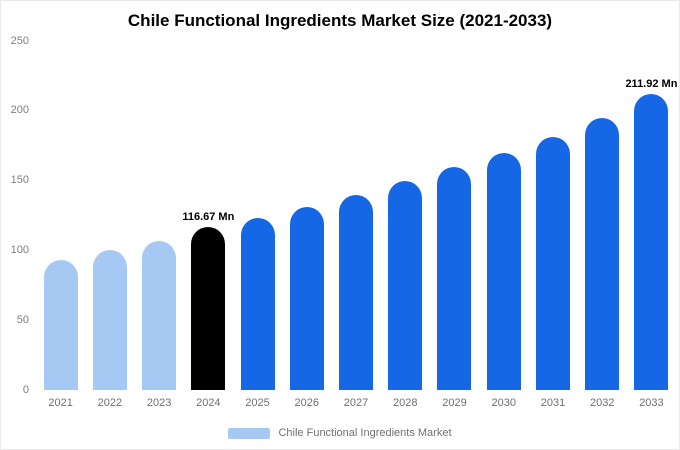  Describe the element at coordinates (365, 433) in the screenshot. I see `legend-label: Chile Functional Ingredients Market` at that location.